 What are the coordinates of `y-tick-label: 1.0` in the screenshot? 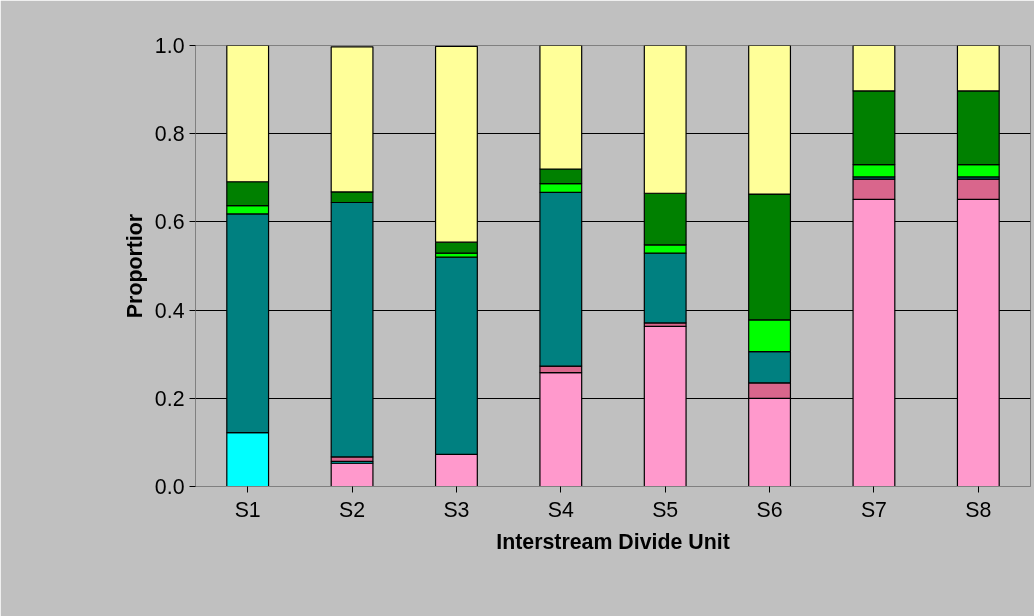 It's located at (169, 46).